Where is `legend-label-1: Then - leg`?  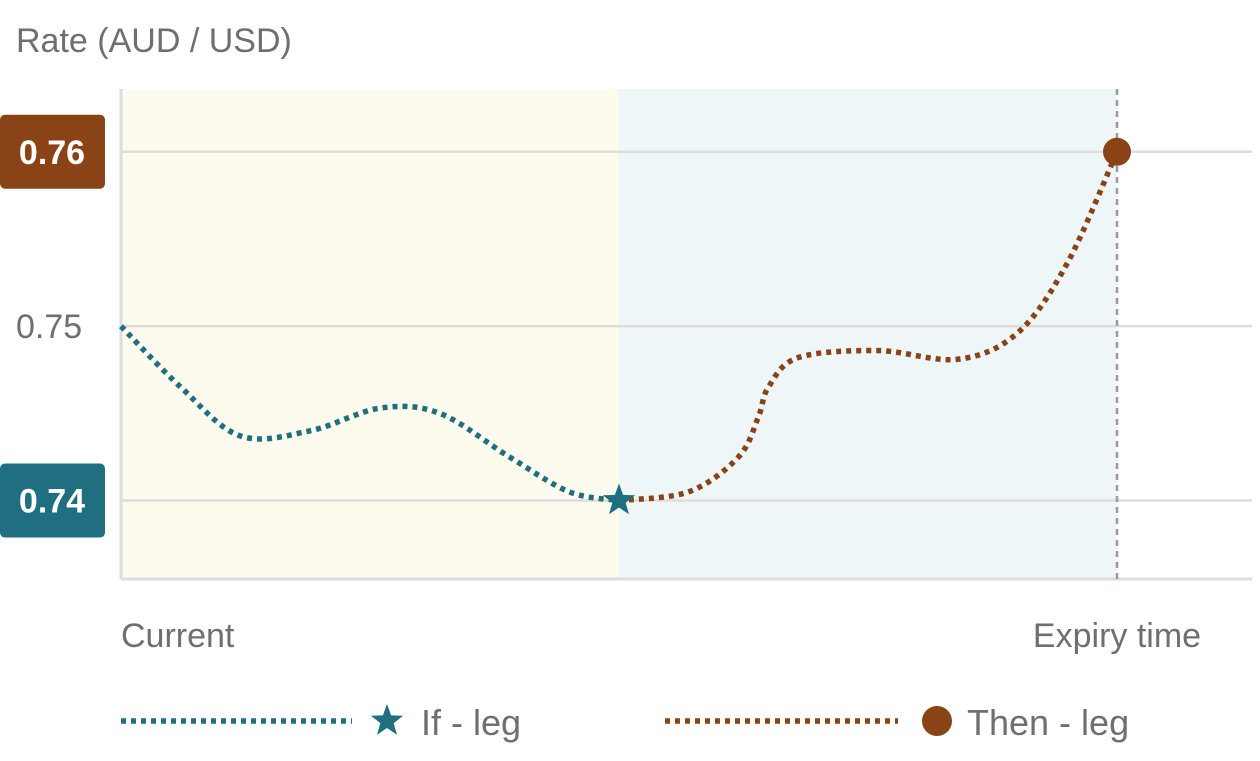 legend-label-1: Then - leg is located at coordinates (1048, 722).